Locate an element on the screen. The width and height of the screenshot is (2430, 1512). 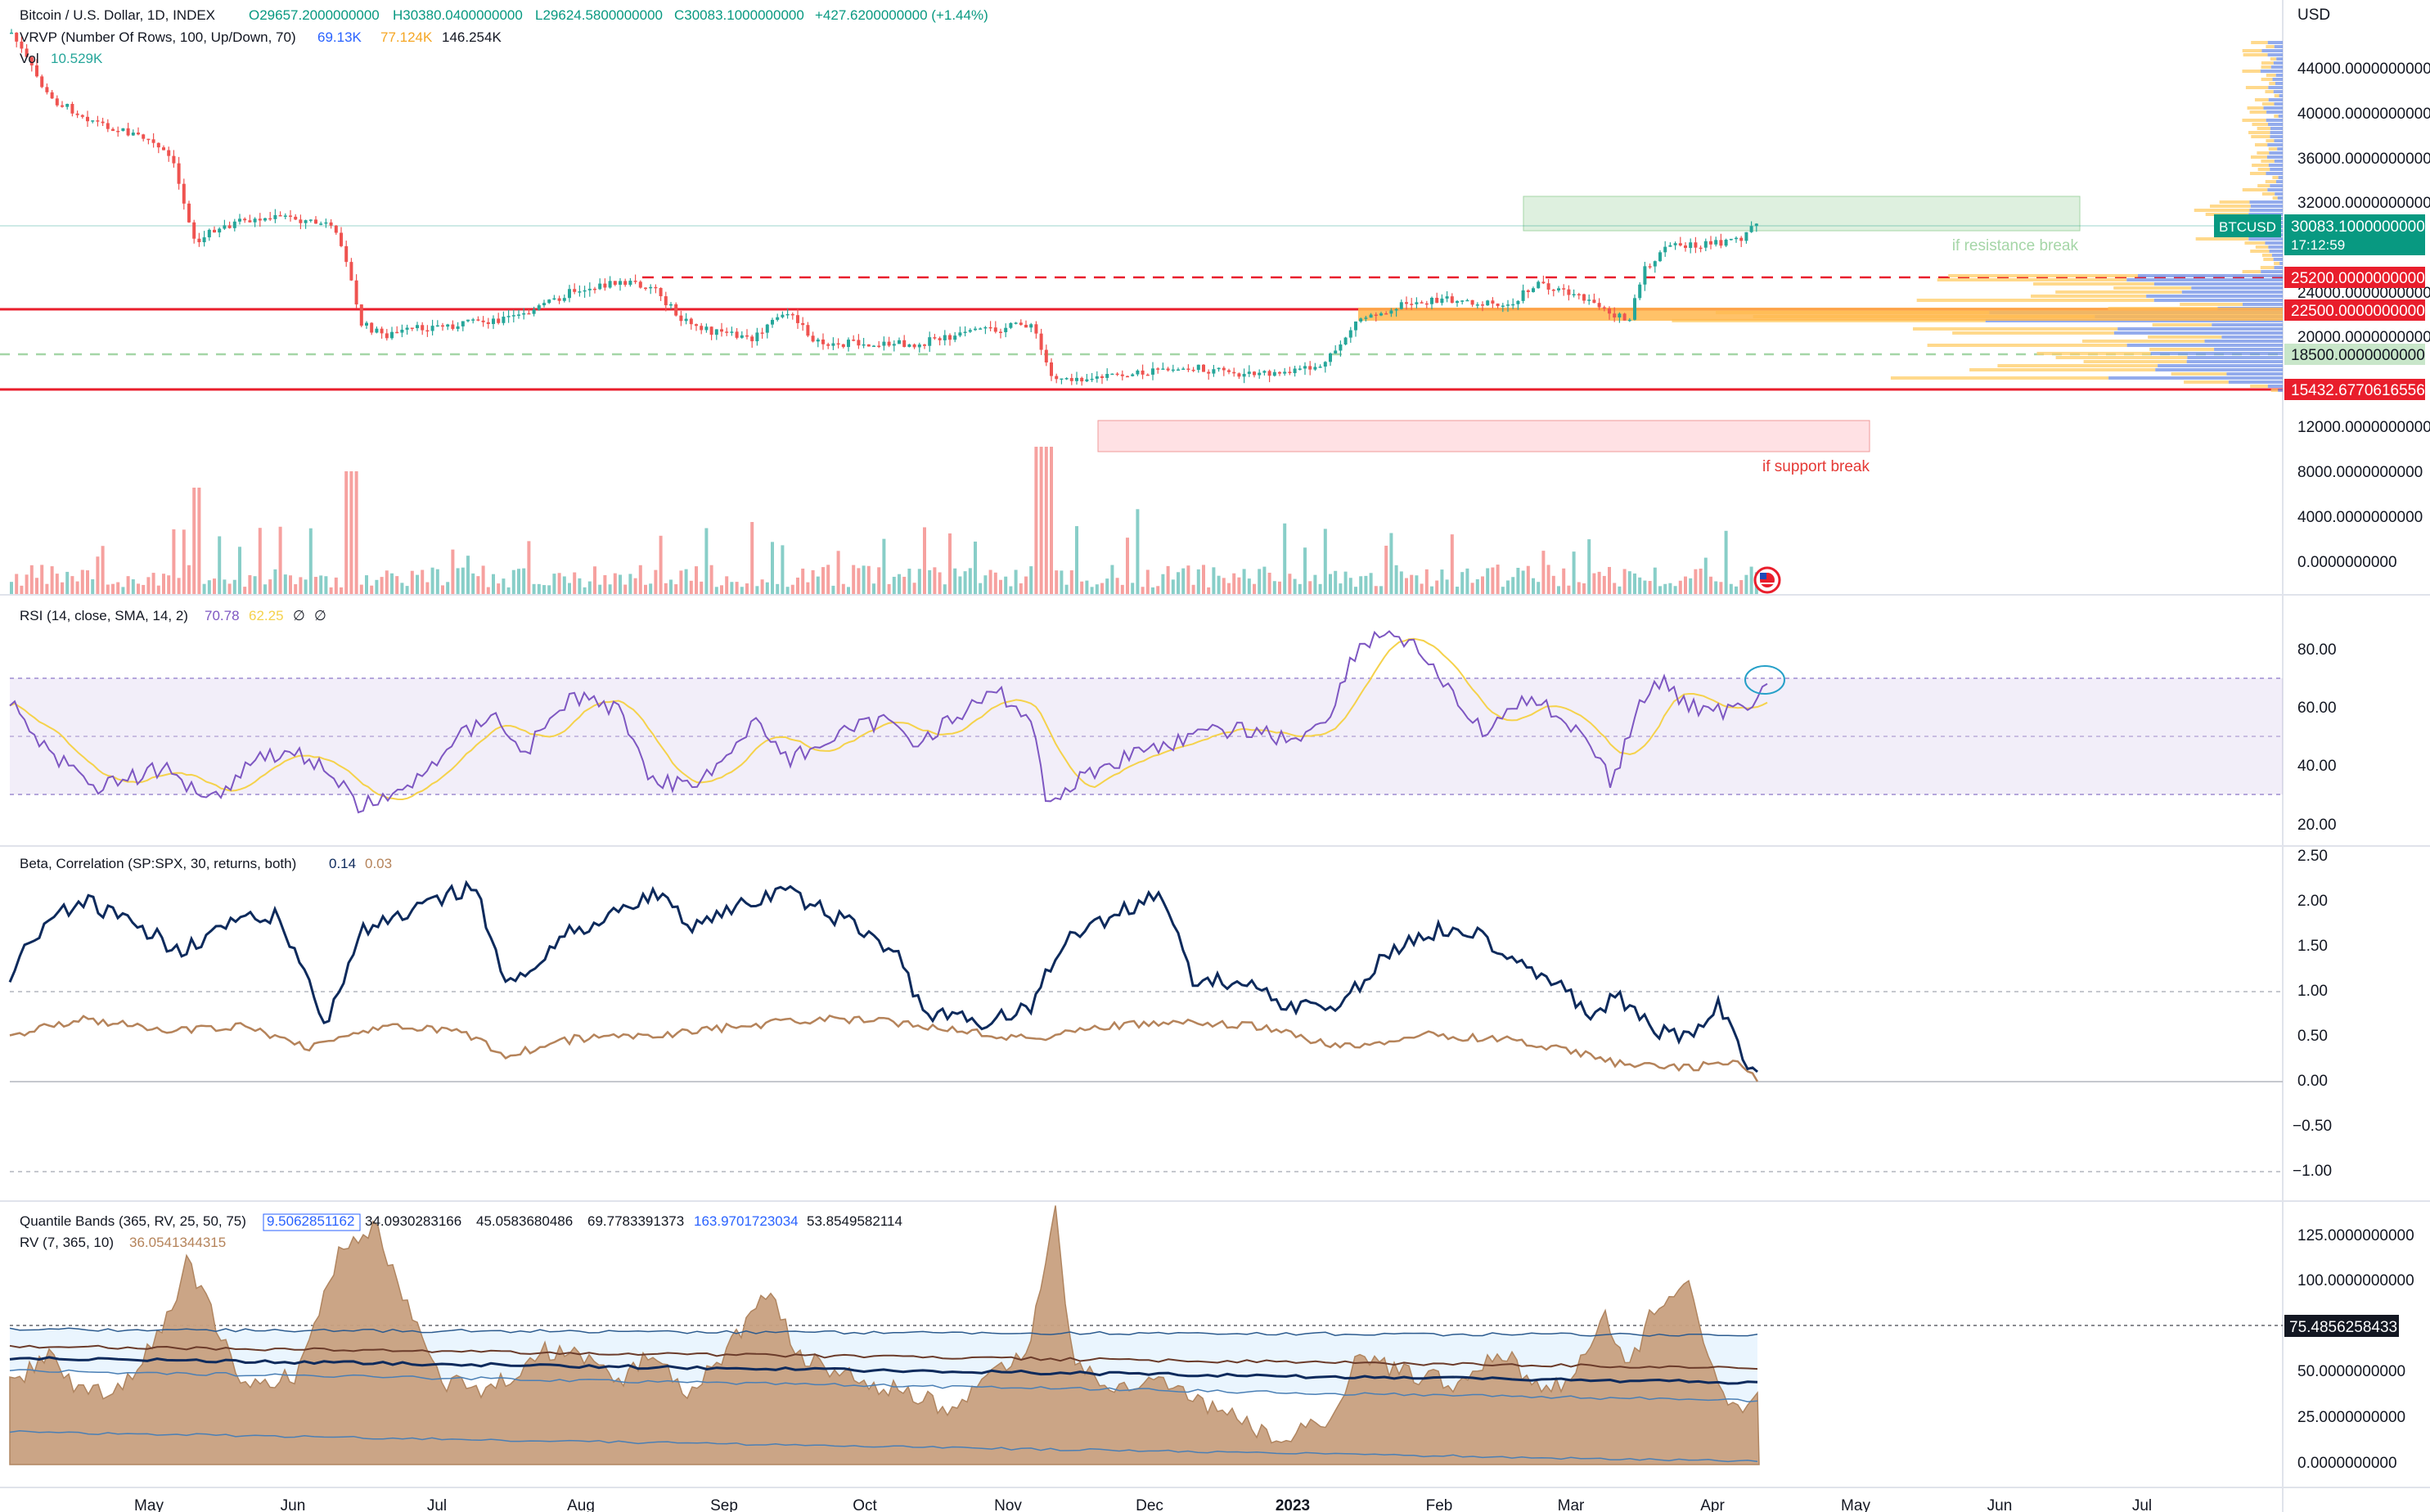
rsi-line is located at coordinates (889, 722).